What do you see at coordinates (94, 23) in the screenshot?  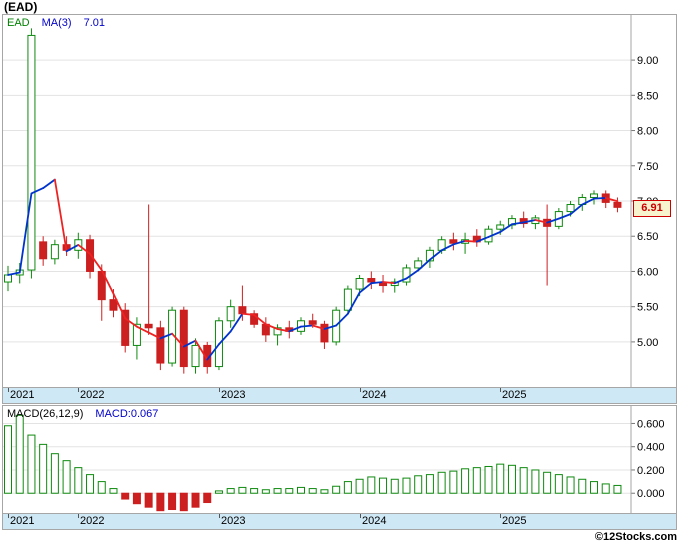 I see `legend-ma-value: 7.01` at bounding box center [94, 23].